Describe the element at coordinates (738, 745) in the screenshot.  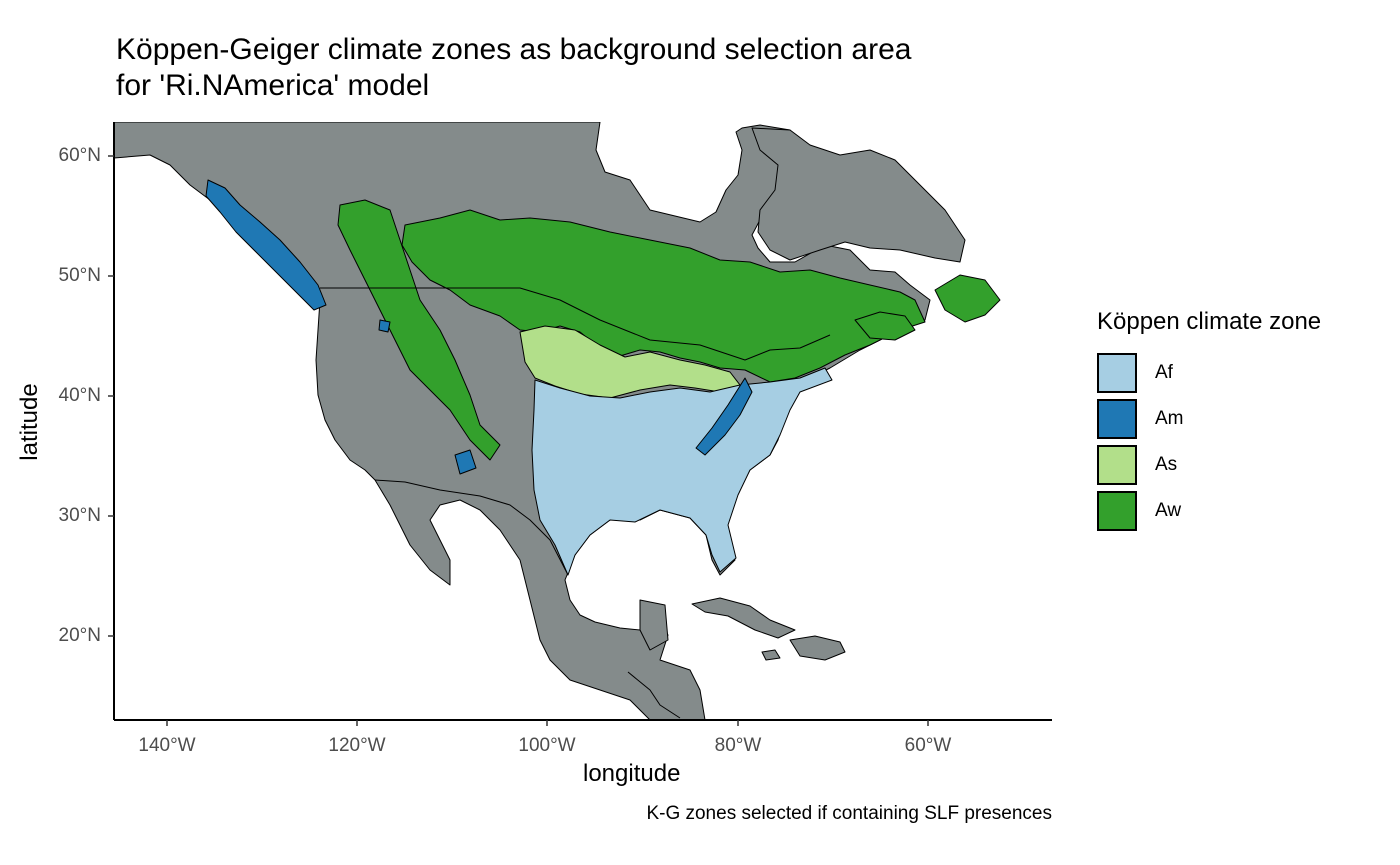
I see `x-tick-label: 80°W` at that location.